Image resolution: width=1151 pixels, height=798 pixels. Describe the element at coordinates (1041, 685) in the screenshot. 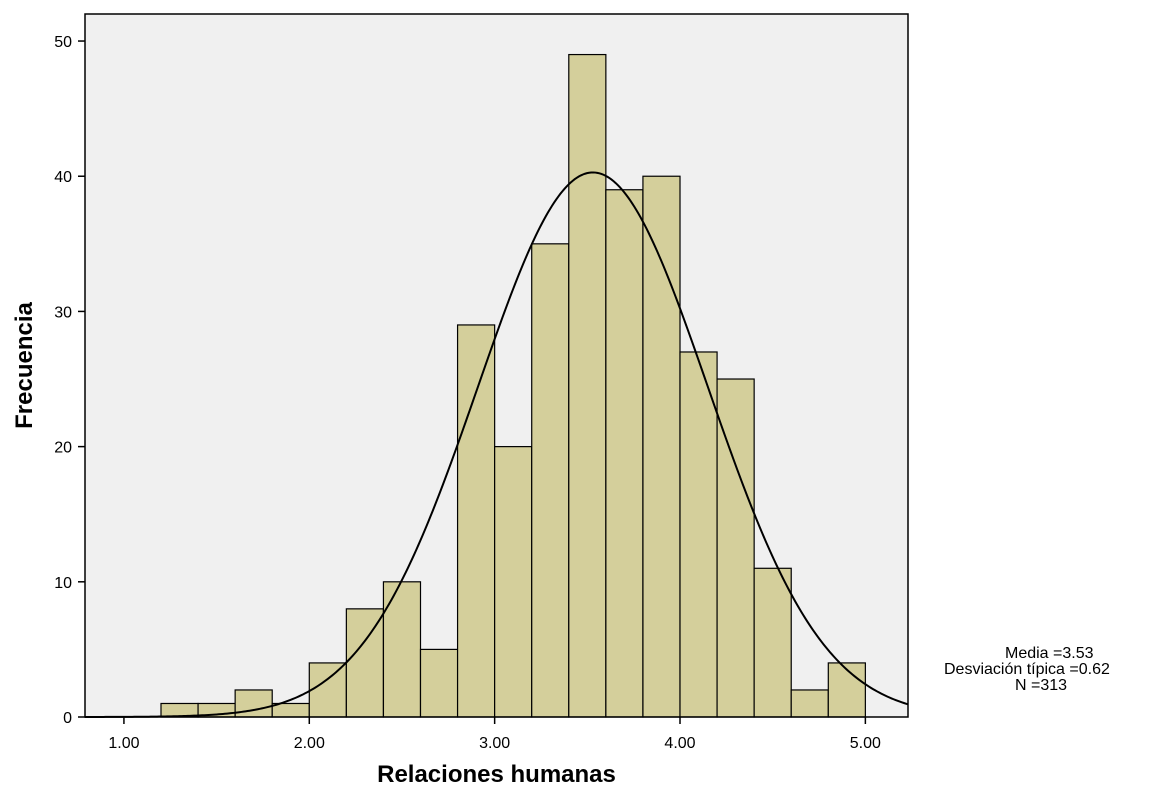

I see `stats-n: N =313` at that location.